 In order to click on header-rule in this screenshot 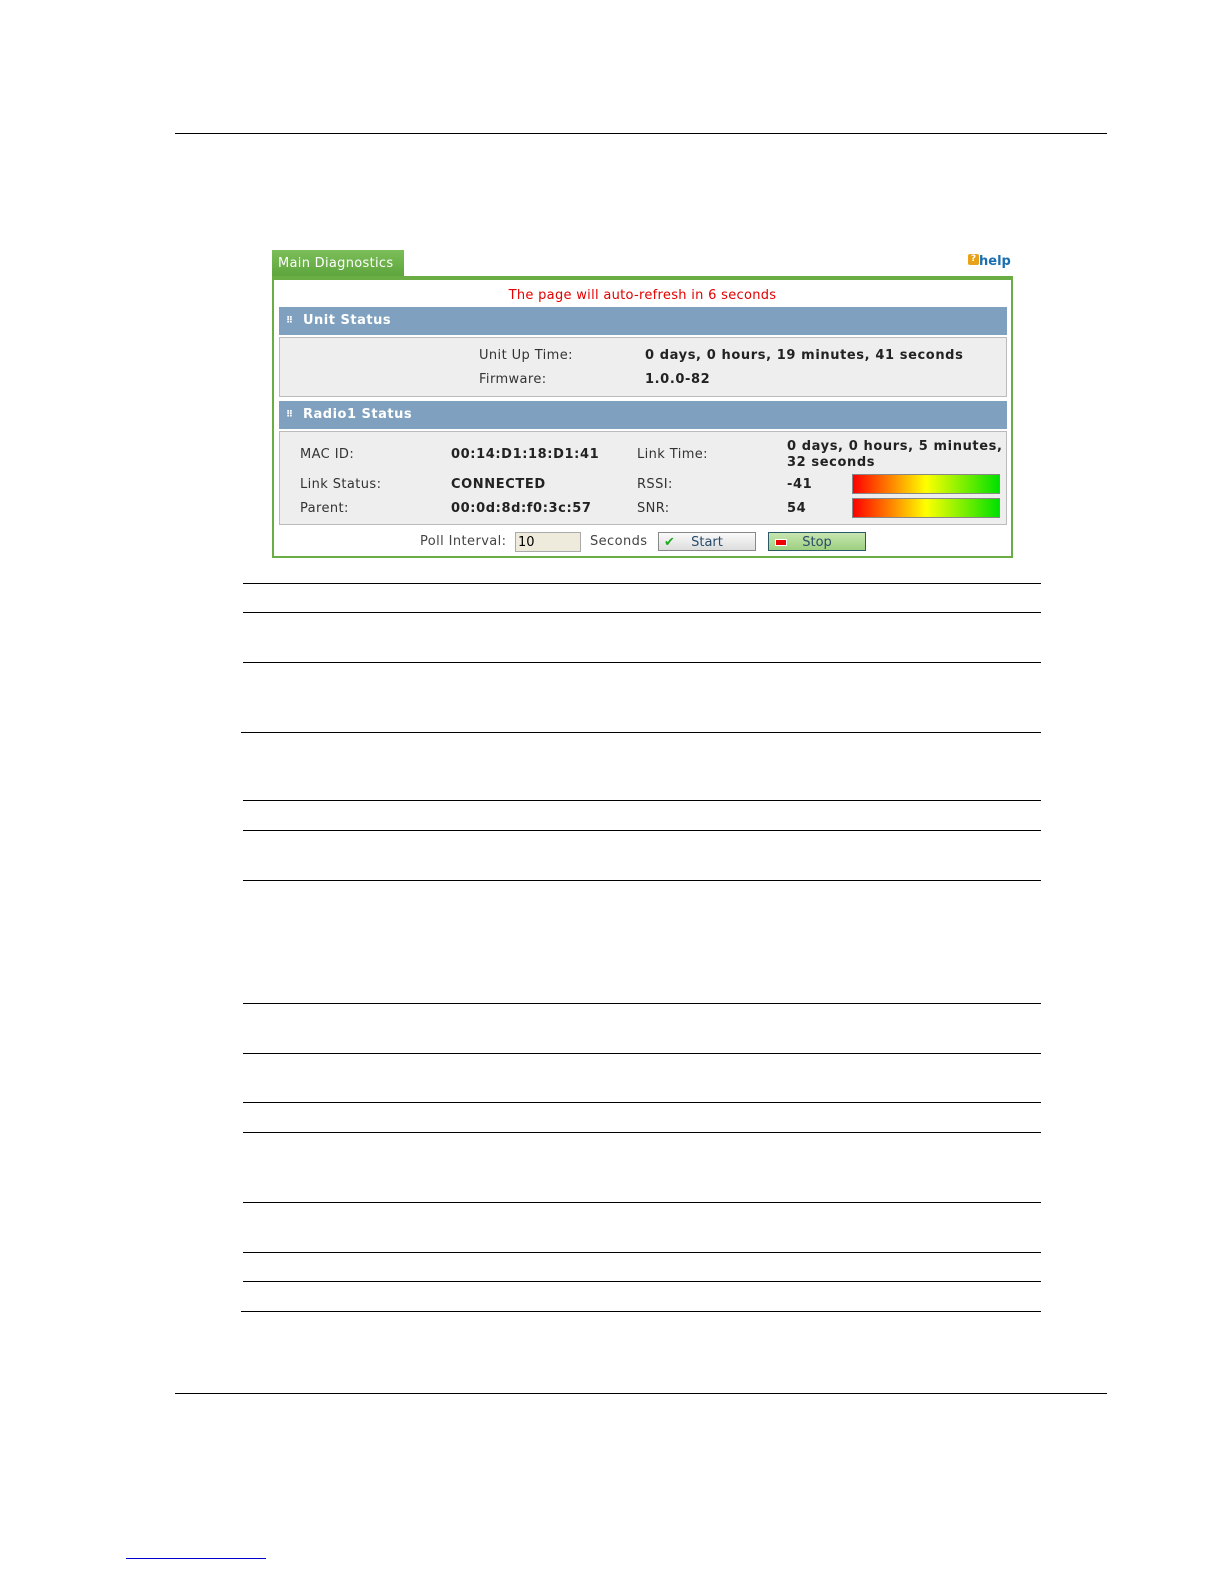, I will do `click(641, 133)`.